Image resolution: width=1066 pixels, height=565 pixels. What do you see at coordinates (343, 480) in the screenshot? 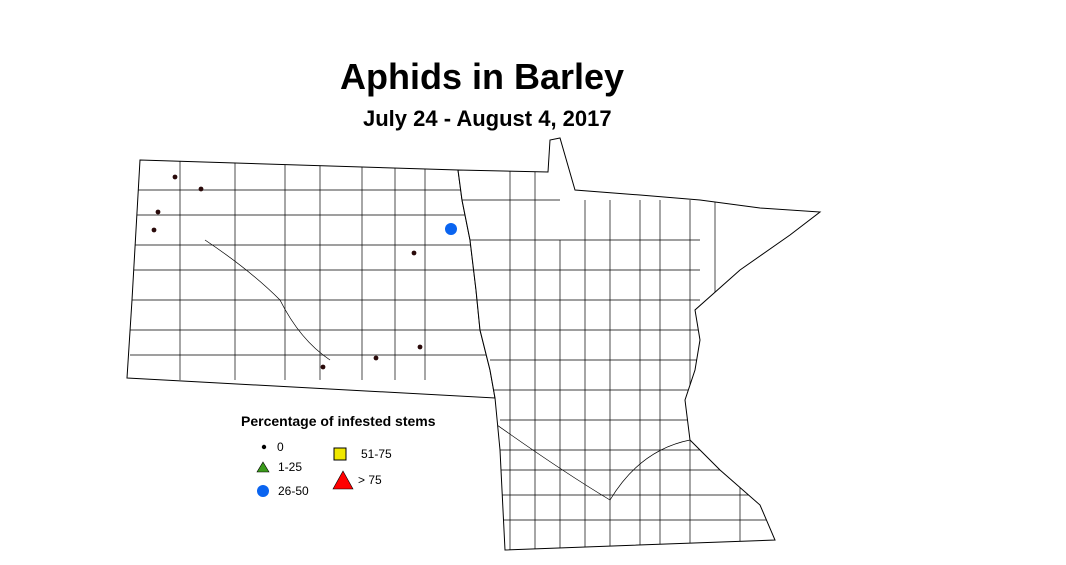
I see `red-triangle-icon` at bounding box center [343, 480].